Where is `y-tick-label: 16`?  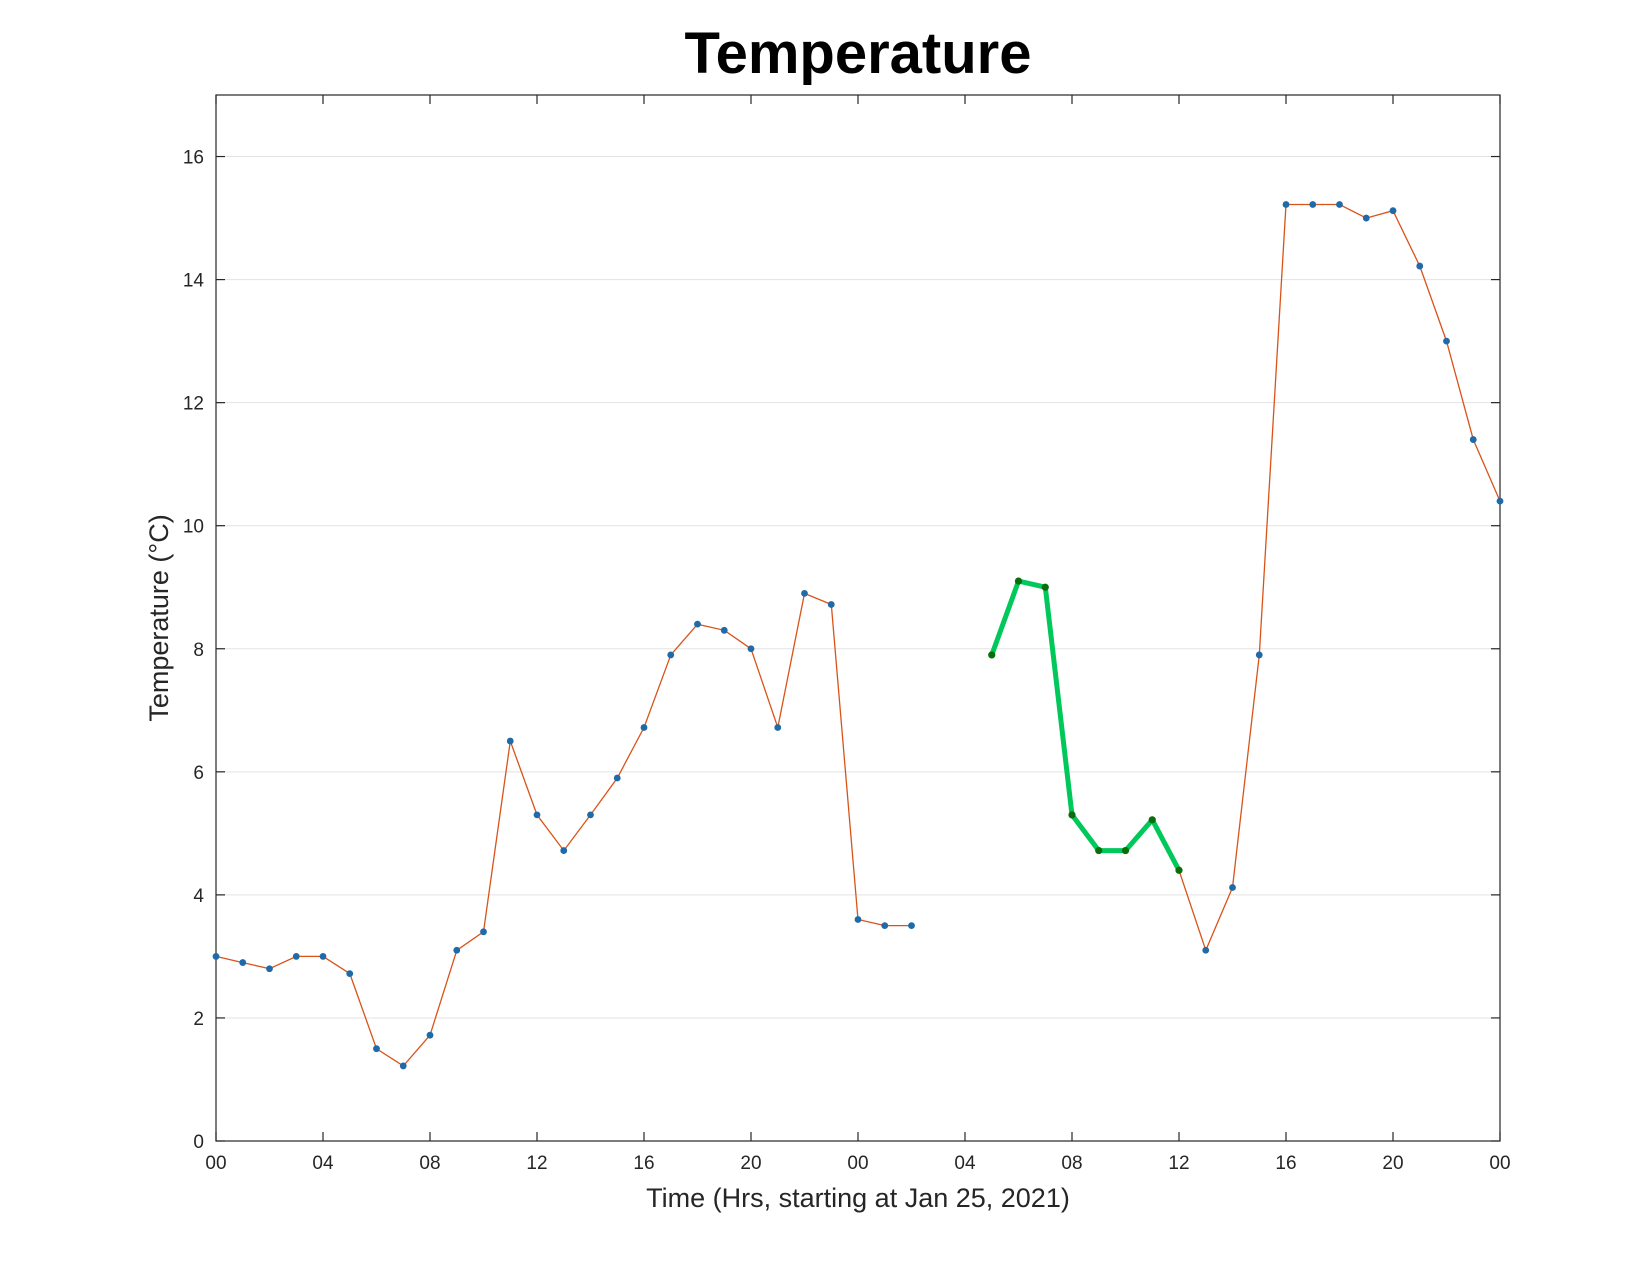 y-tick-label: 16 is located at coordinates (193, 158).